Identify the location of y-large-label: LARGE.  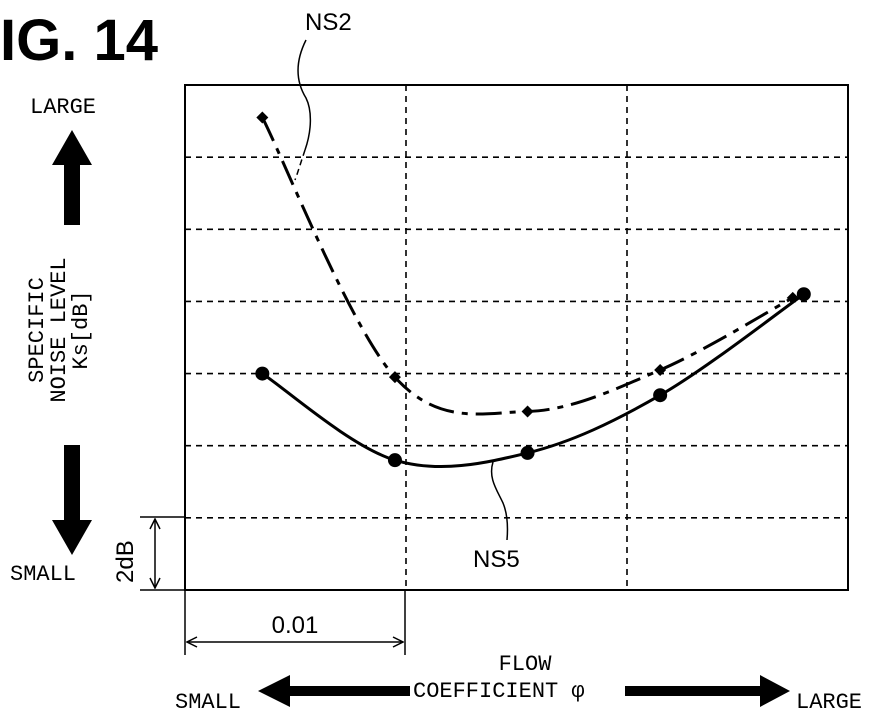
(63, 107).